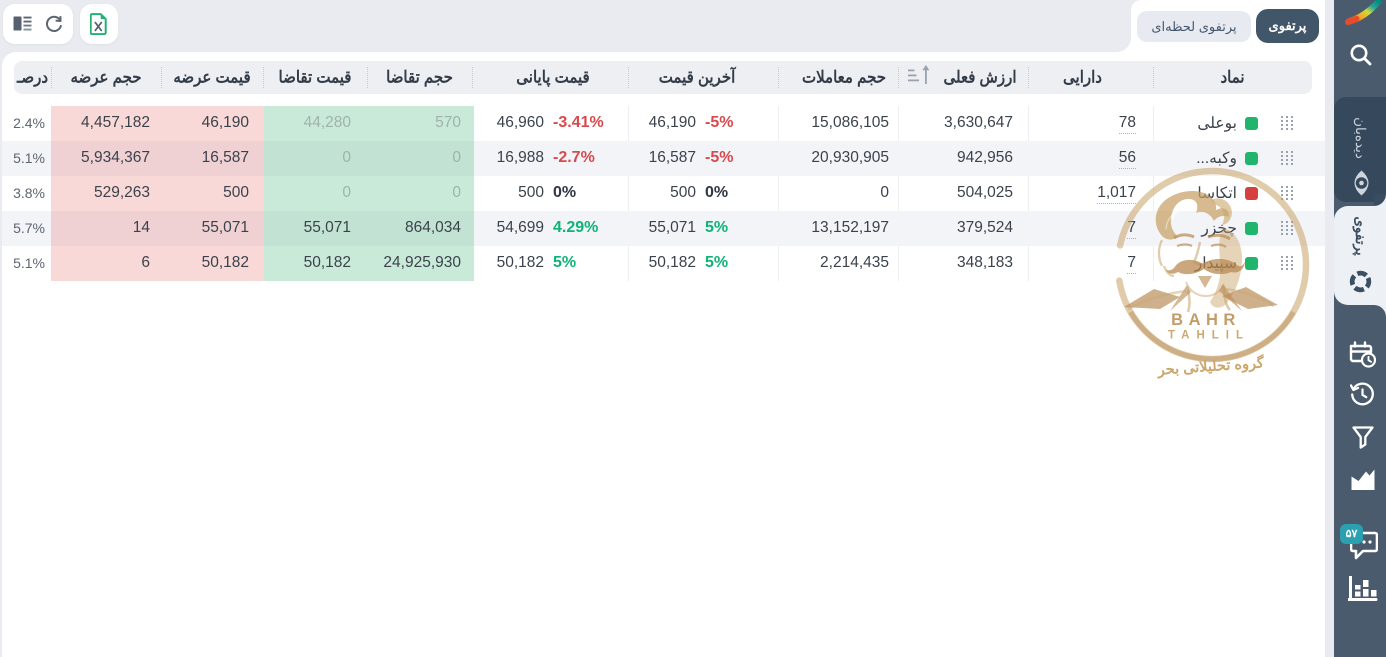 The image size is (1386, 657). What do you see at coordinates (1209, 336) in the screenshot?
I see `svg-text: TAHLIL` at bounding box center [1209, 336].